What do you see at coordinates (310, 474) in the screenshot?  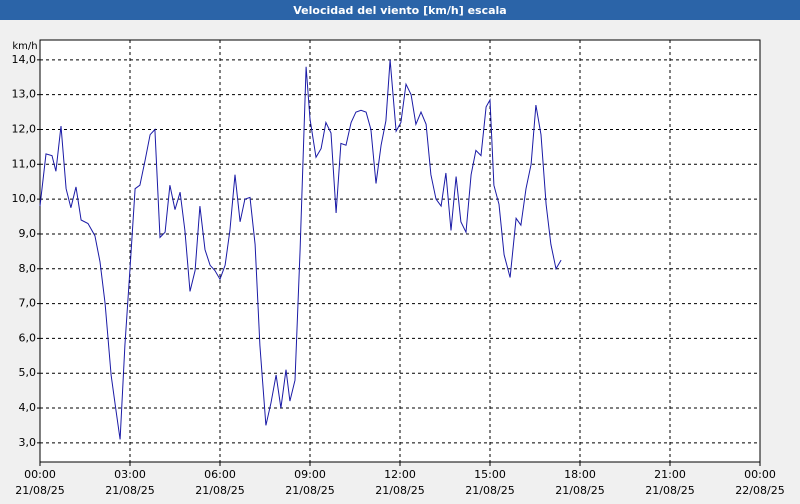 I see `x-tick-label: 09:00` at bounding box center [310, 474].